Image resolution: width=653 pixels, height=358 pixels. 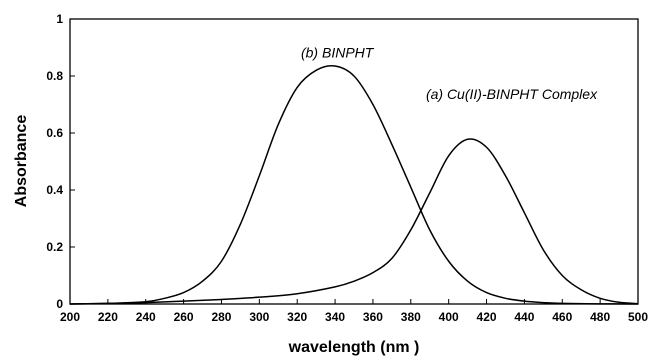 What do you see at coordinates (338, 52) in the screenshot?
I see `annotation-b: (b) BINPHT` at bounding box center [338, 52].